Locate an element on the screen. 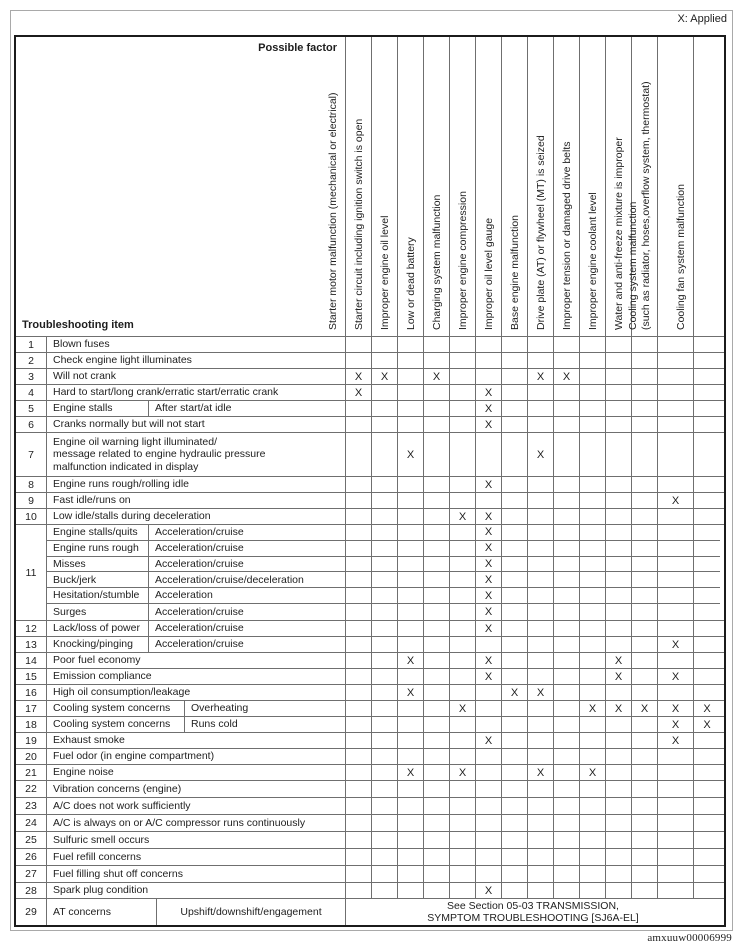 The image size is (744, 948). factor-label: Improper oil level gauge is located at coordinates (489, 273).